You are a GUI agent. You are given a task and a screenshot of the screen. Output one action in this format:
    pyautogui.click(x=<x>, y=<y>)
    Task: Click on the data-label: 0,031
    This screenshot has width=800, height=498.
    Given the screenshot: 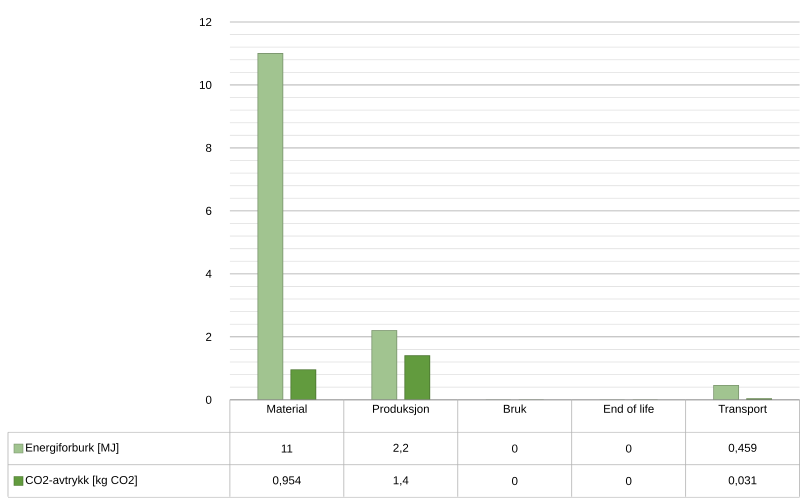 What is the action you would take?
    pyautogui.click(x=742, y=481)
    